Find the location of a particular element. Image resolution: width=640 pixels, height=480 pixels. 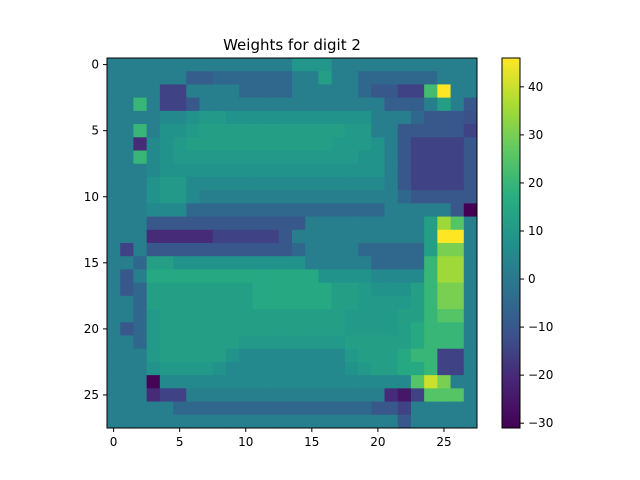

y-tick-label: 25 is located at coordinates (91, 395).